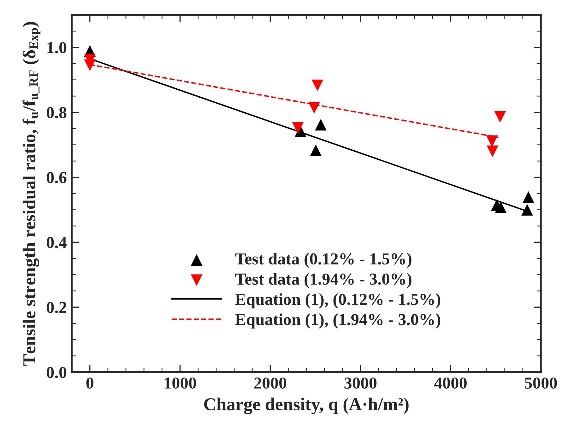 This screenshot has height=433, width=572. I want to click on x-tick-label: 2000, so click(270, 383).